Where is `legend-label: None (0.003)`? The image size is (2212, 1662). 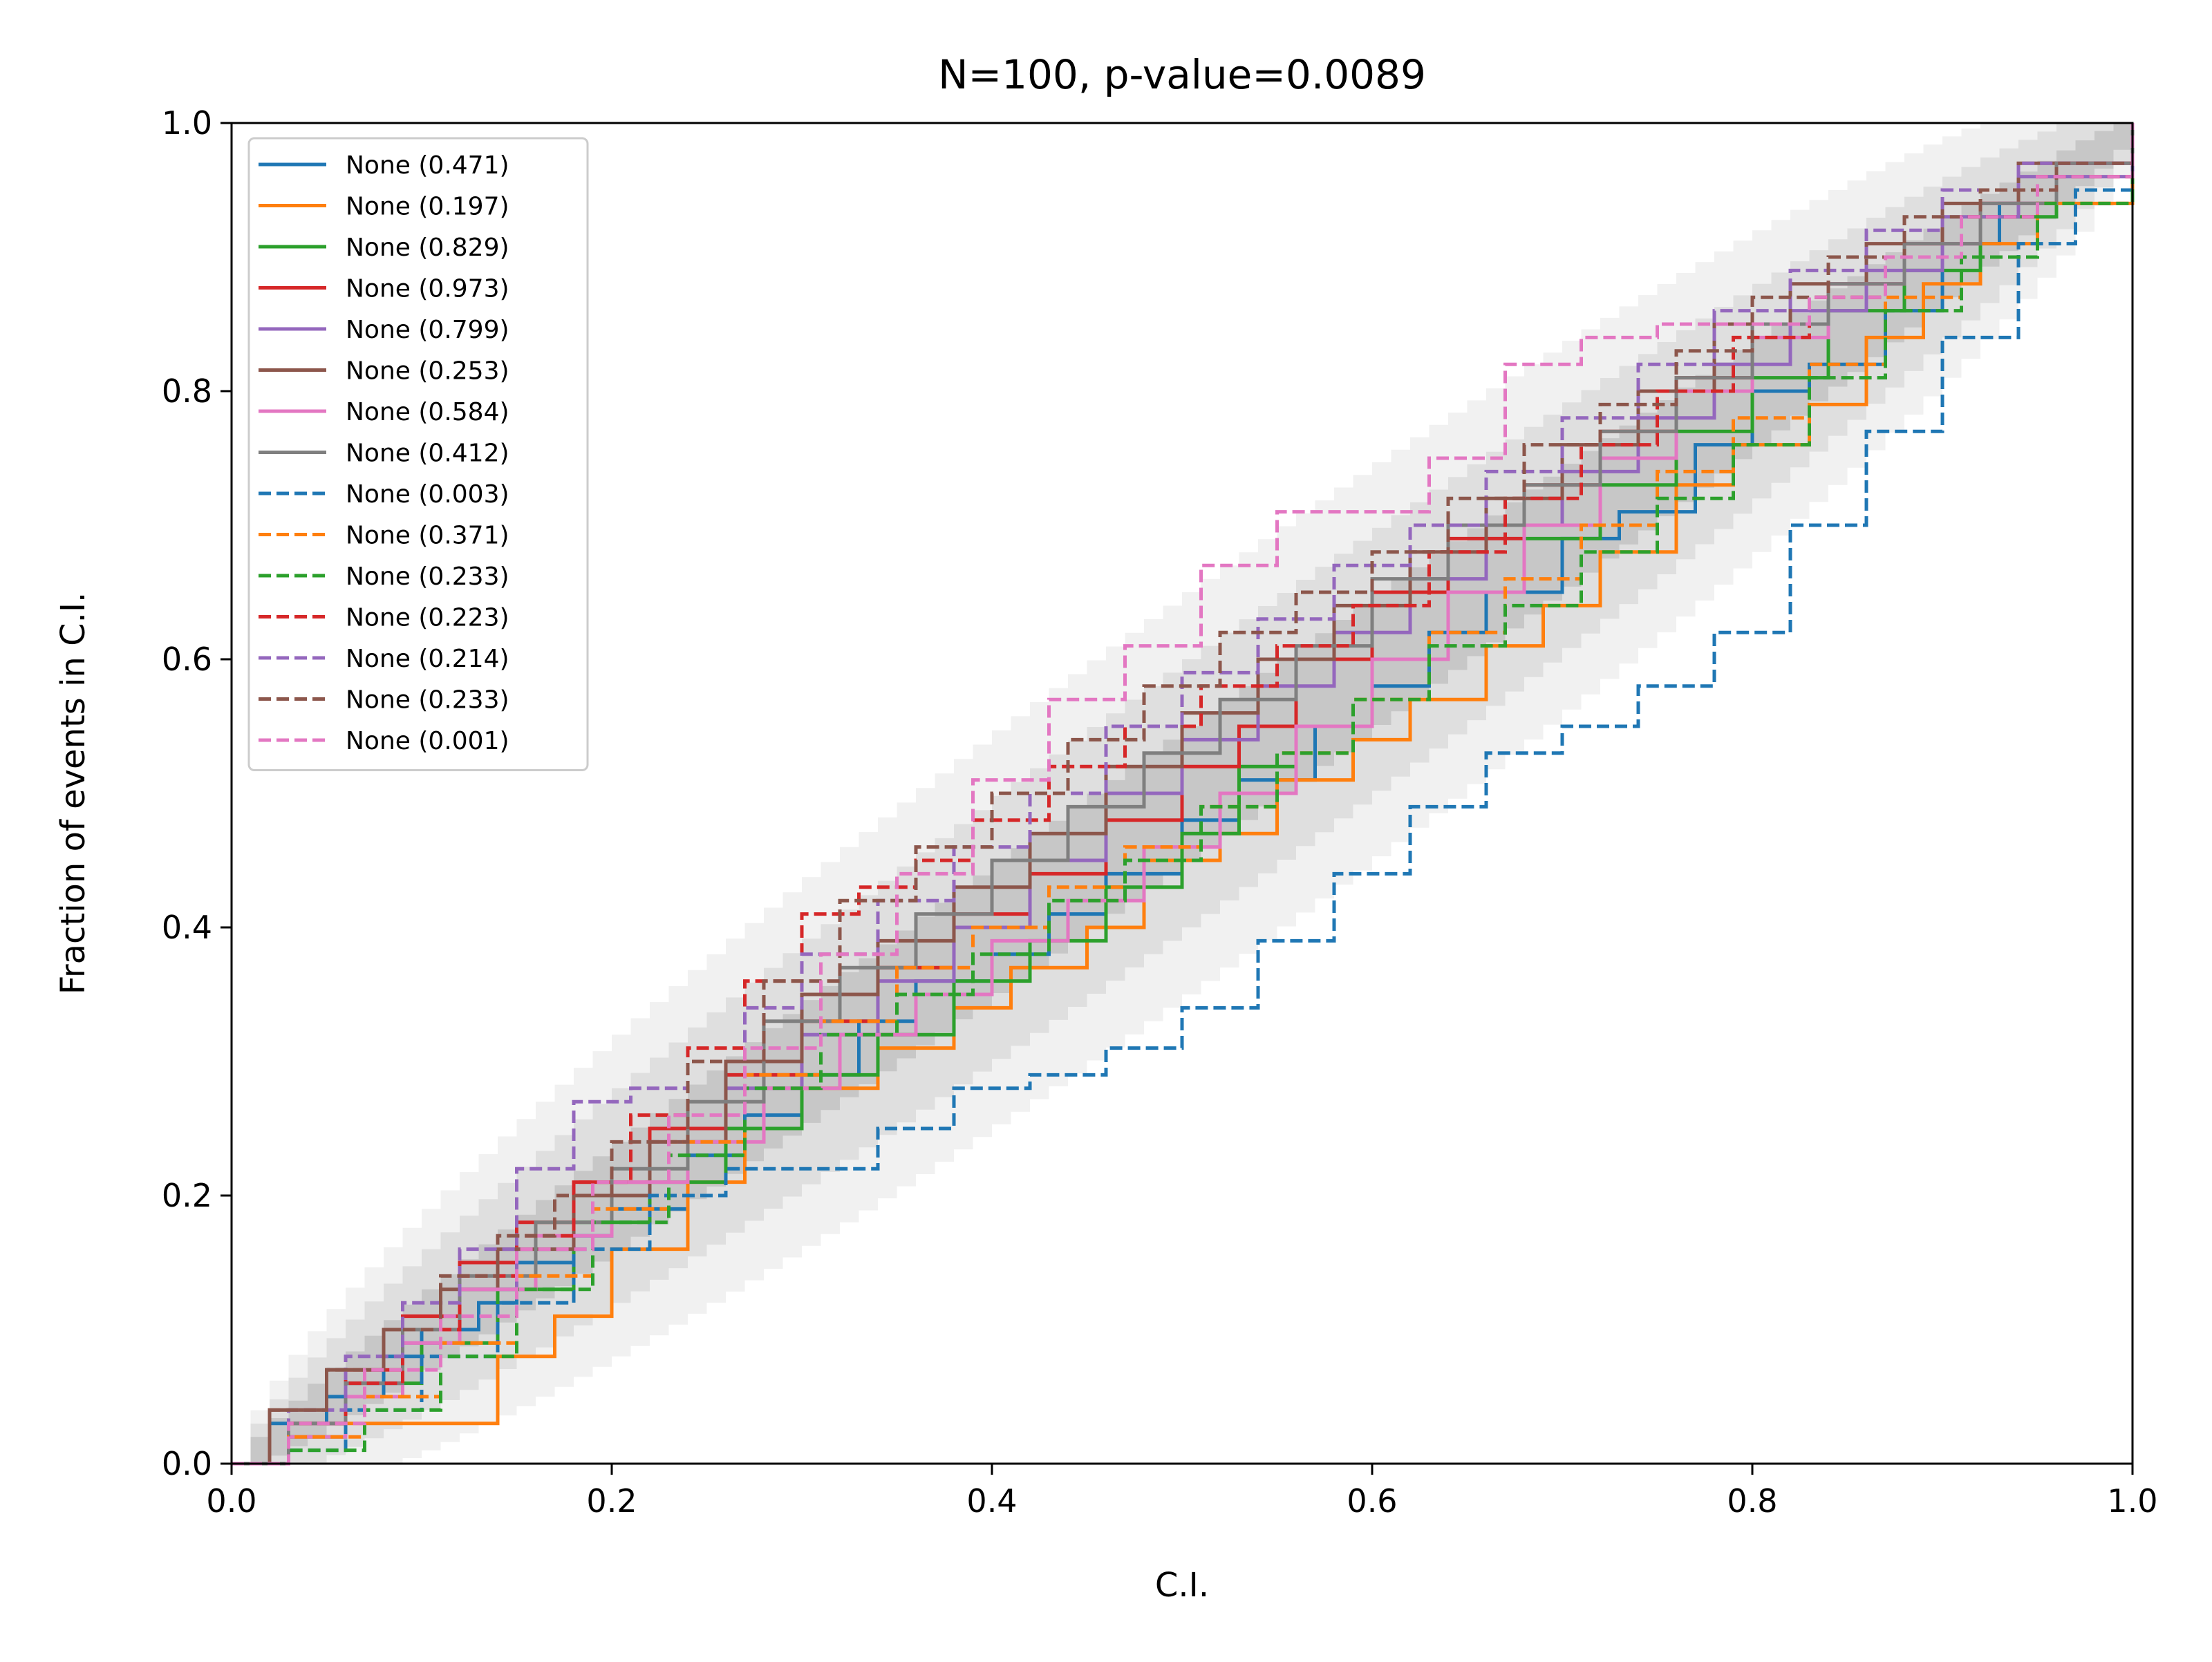
legend-label: None (0.003) is located at coordinates (427, 494).